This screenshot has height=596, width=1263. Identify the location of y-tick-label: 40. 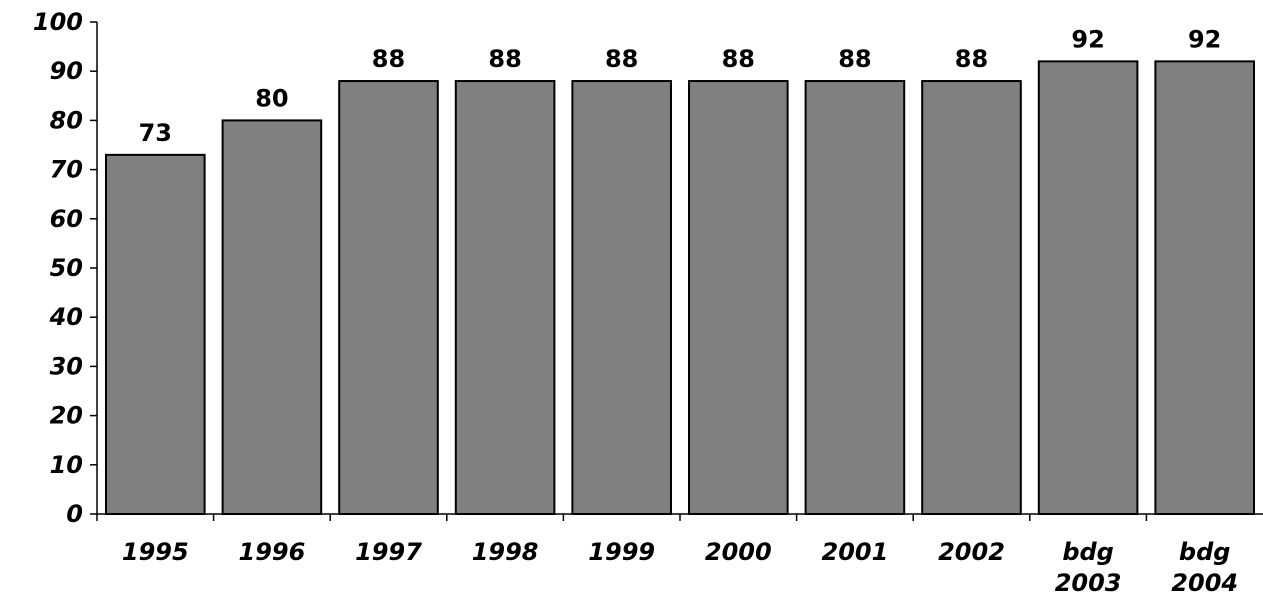
(66, 317).